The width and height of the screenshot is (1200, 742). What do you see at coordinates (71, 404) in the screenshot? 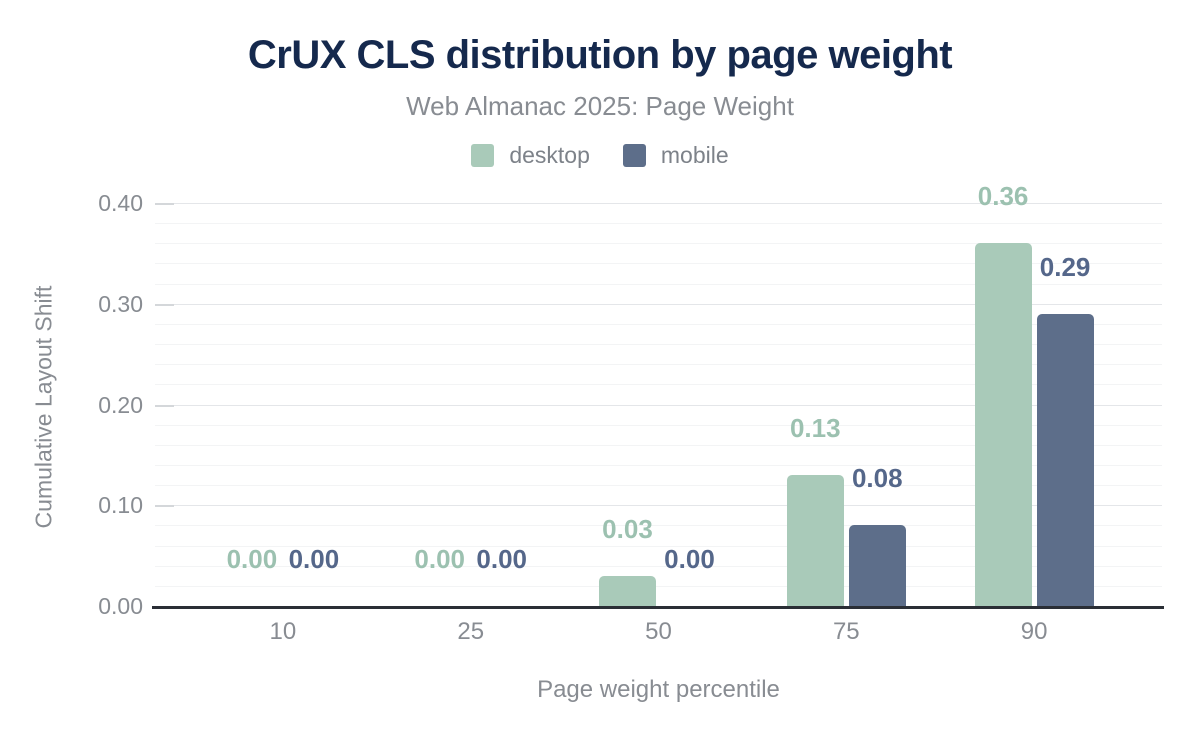
I see `y-axis-labels: 0.00 0.10 0.20 0.30 0.40` at bounding box center [71, 404].